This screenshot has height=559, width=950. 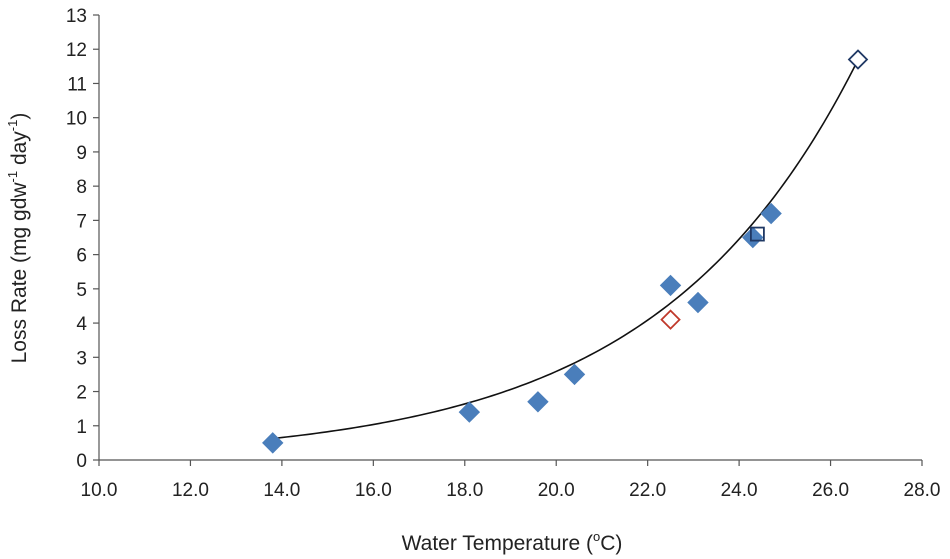 What do you see at coordinates (81, 324) in the screenshot?
I see `y-tick-label: 4` at bounding box center [81, 324].